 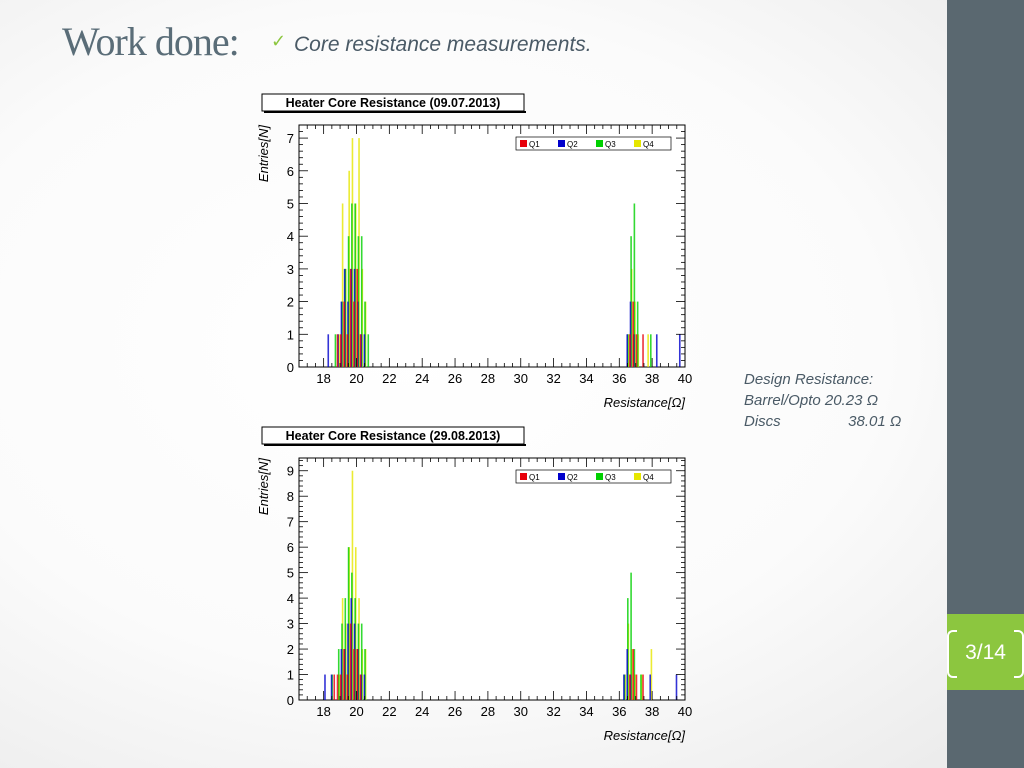 I want to click on checkmark-icon: ✓, so click(x=279, y=41).